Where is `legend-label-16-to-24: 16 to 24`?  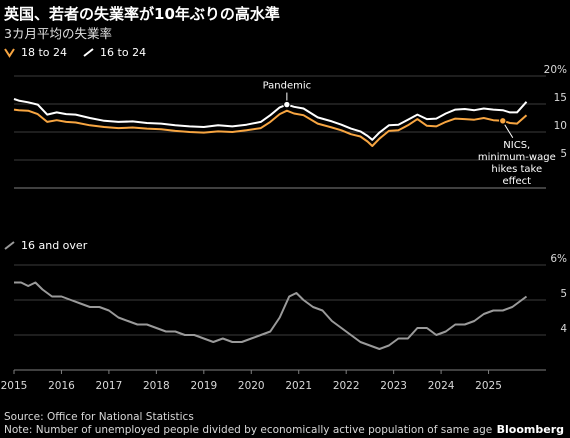
legend-label-16-to-24: 16 to 24 is located at coordinates (123, 52).